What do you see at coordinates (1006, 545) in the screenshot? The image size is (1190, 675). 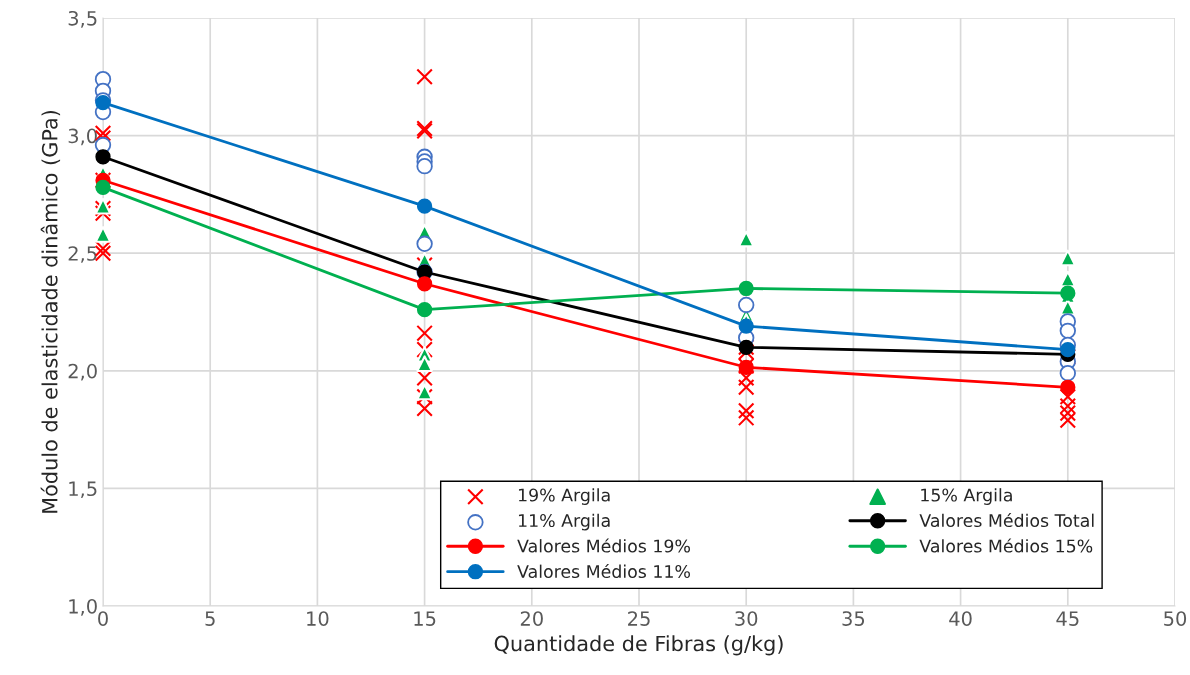 I see `legend-label: Valores Médios 15%` at bounding box center [1006, 545].